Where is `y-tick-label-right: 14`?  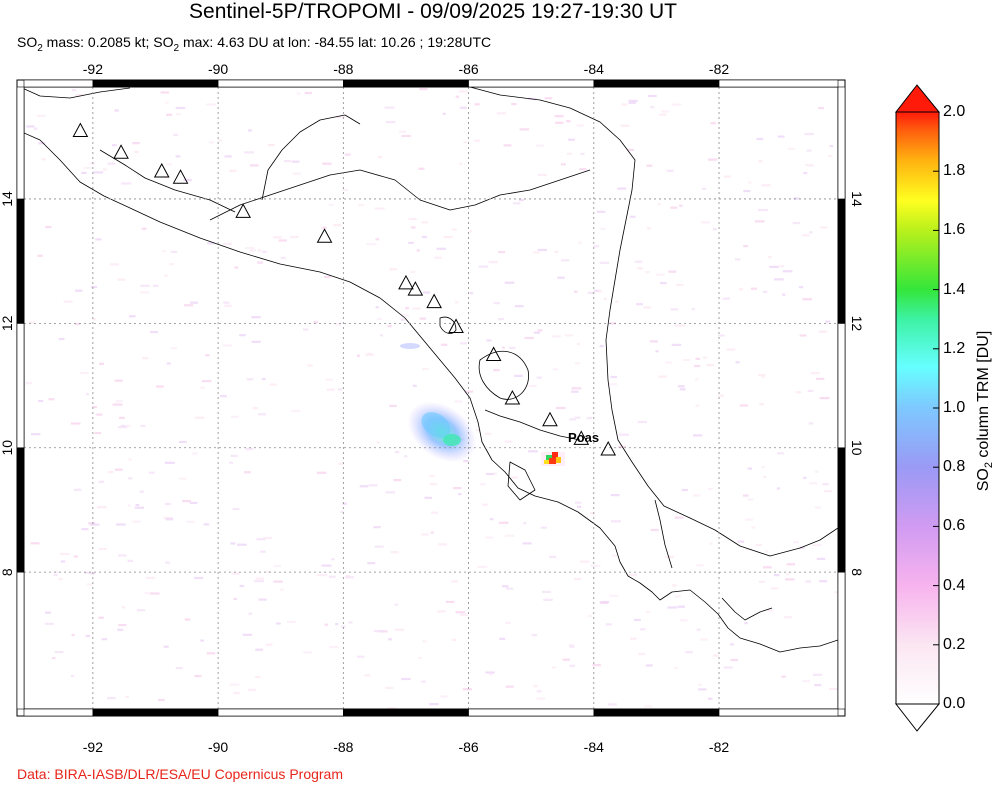 y-tick-label-right: 14 is located at coordinates (857, 199).